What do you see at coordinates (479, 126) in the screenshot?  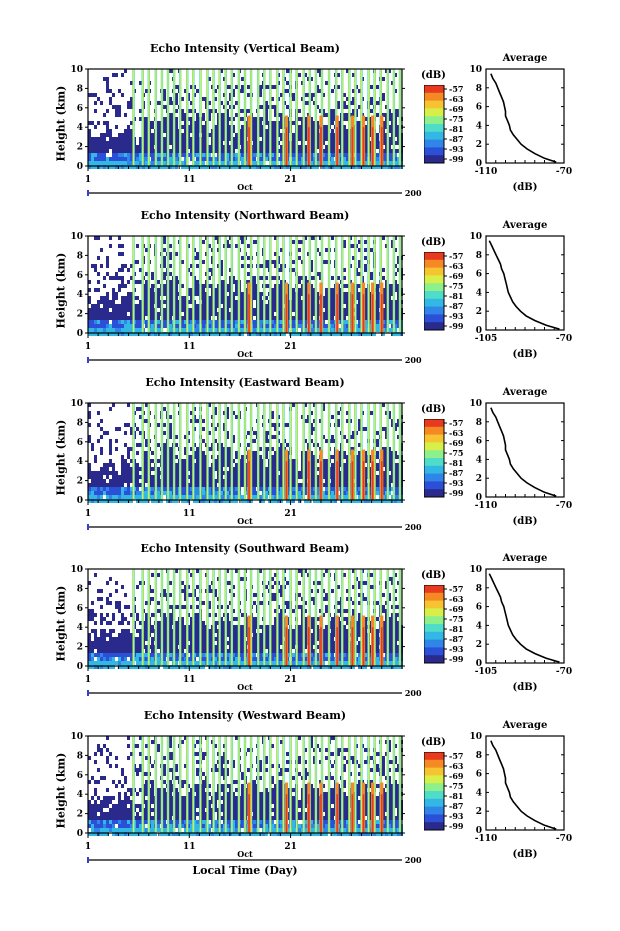 I see `average-y-tick-label: 4` at bounding box center [479, 126].